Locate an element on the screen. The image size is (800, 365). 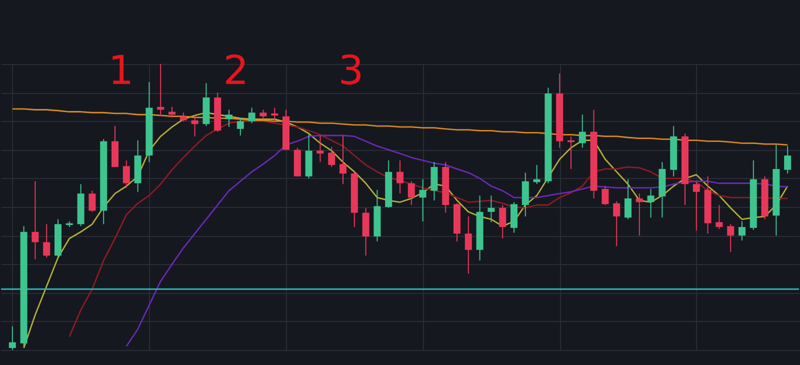
annotation: 1 is located at coordinates (121, 71).